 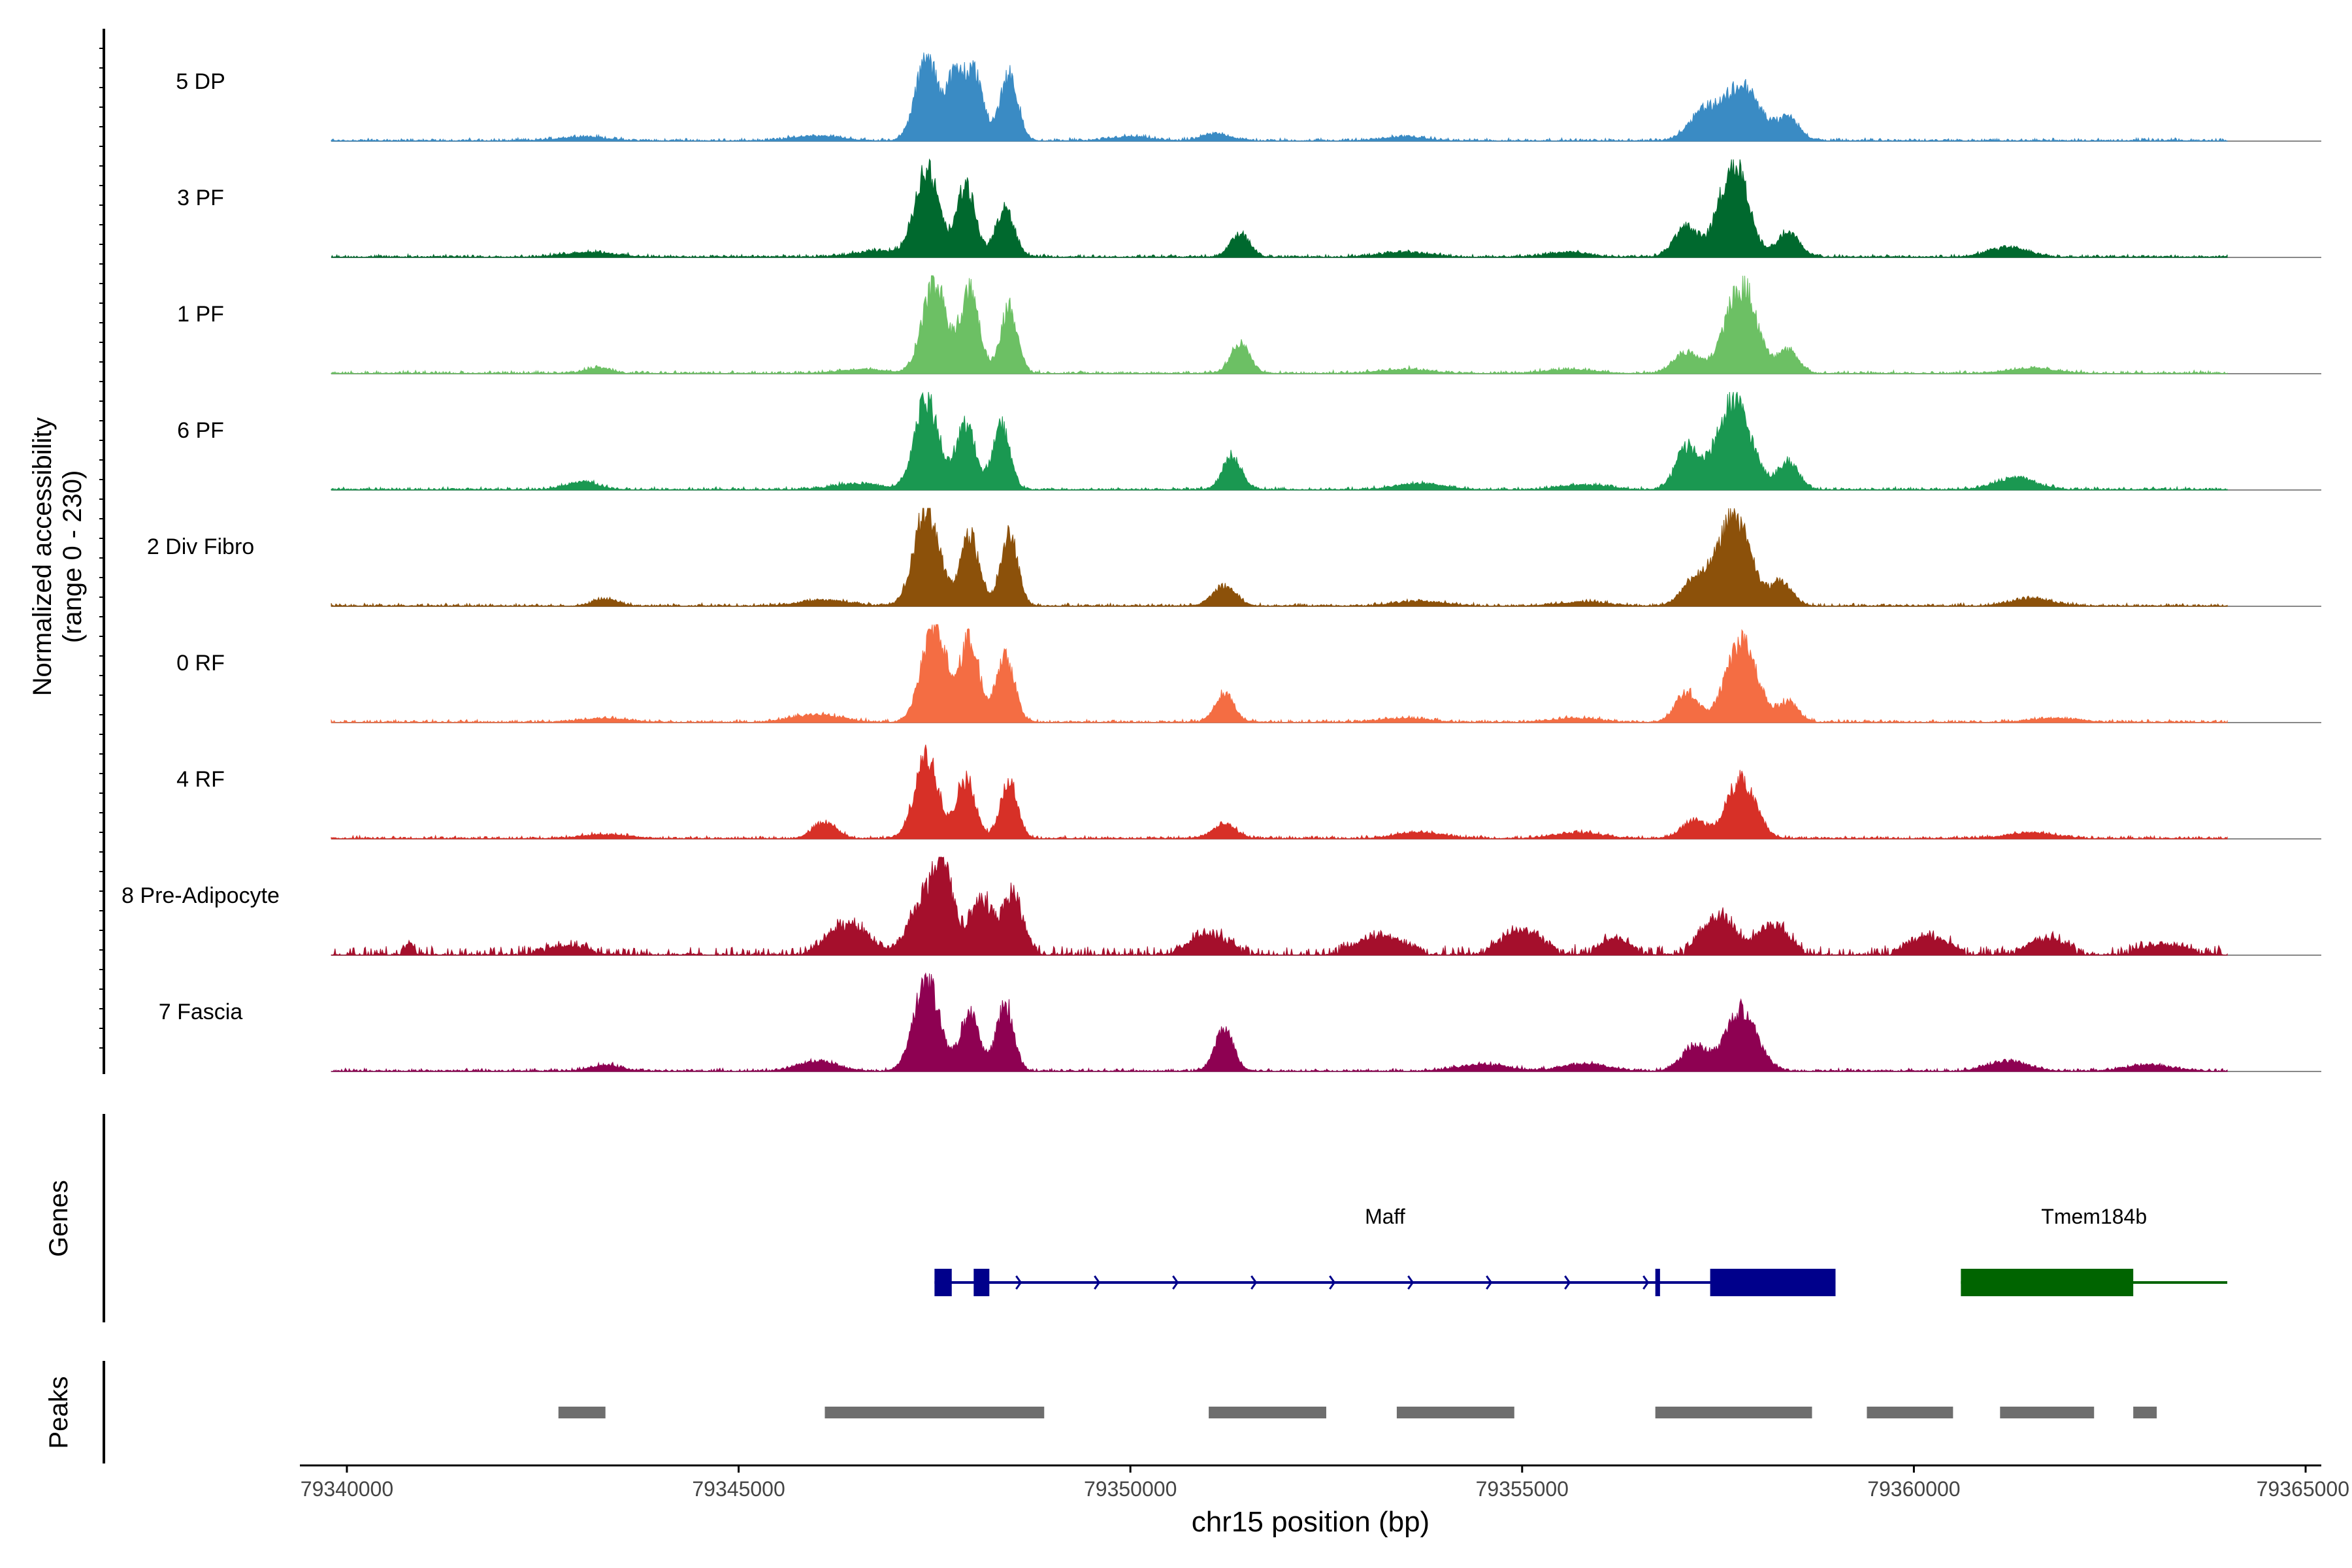 I want to click on track-7-fascia: 7 Fascia, so click(x=1240, y=1022).